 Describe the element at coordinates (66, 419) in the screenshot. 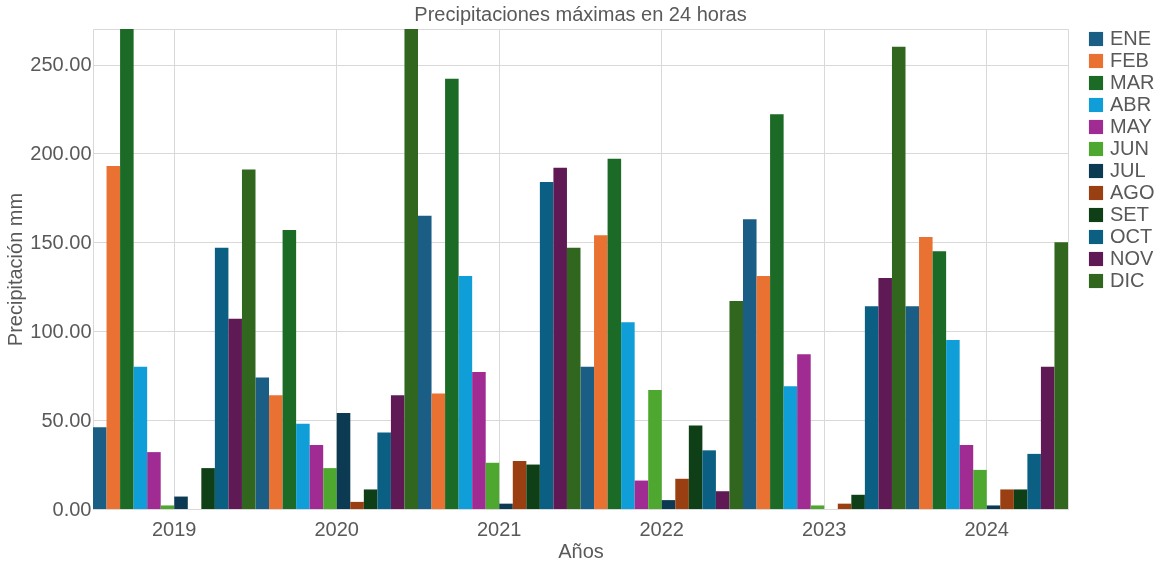

I see `y-tick-label: 50.00` at that location.